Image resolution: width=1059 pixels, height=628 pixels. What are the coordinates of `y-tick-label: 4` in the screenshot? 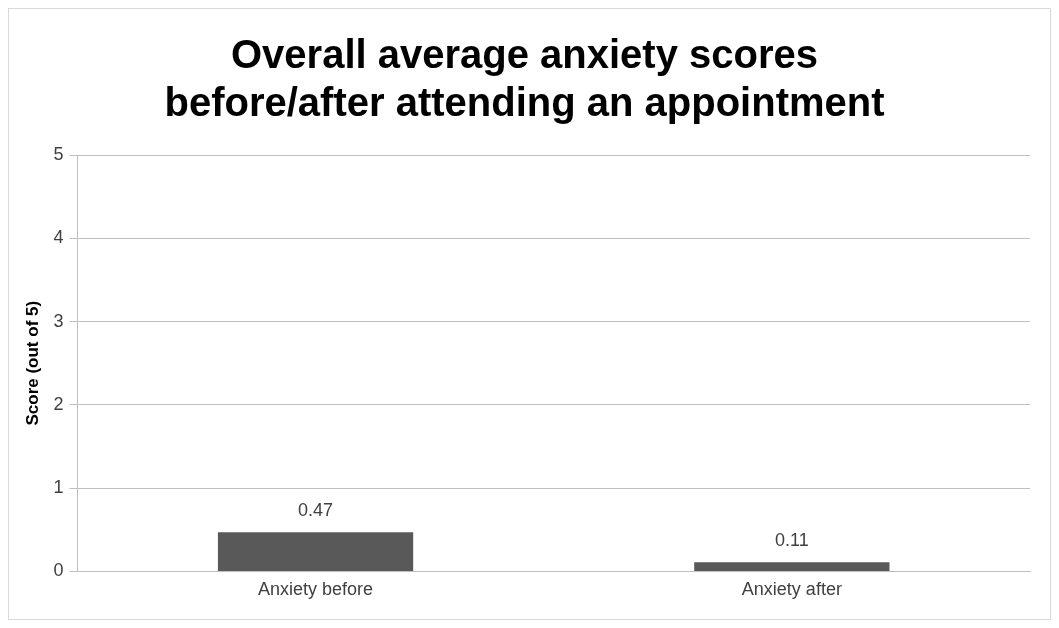 It's located at (58, 237).